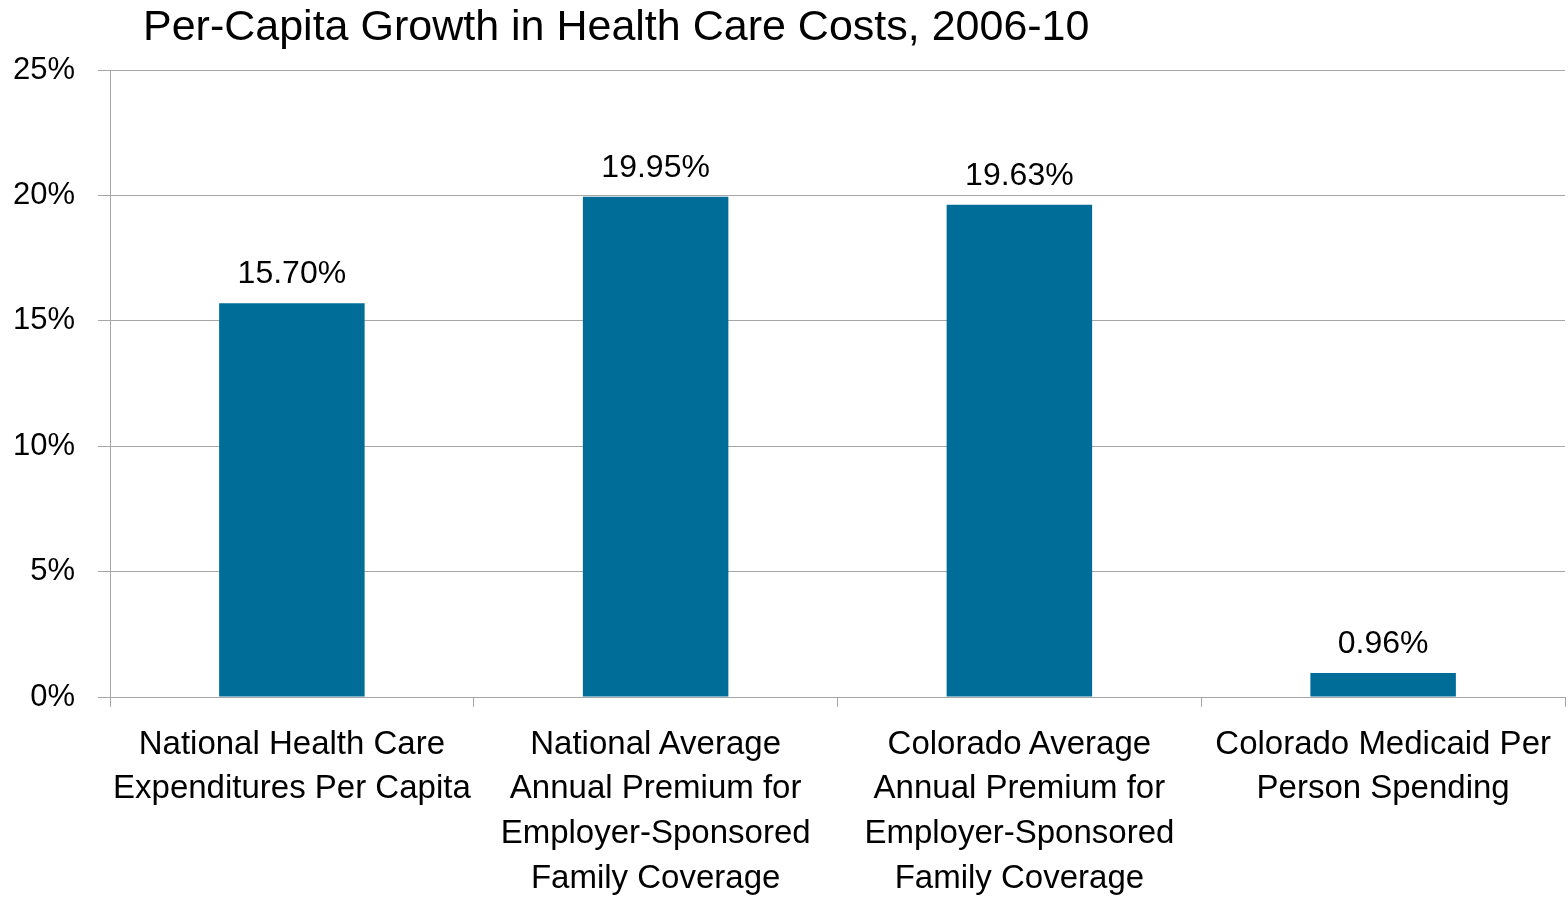  I want to click on y-tick-label: 15%, so click(43, 319).